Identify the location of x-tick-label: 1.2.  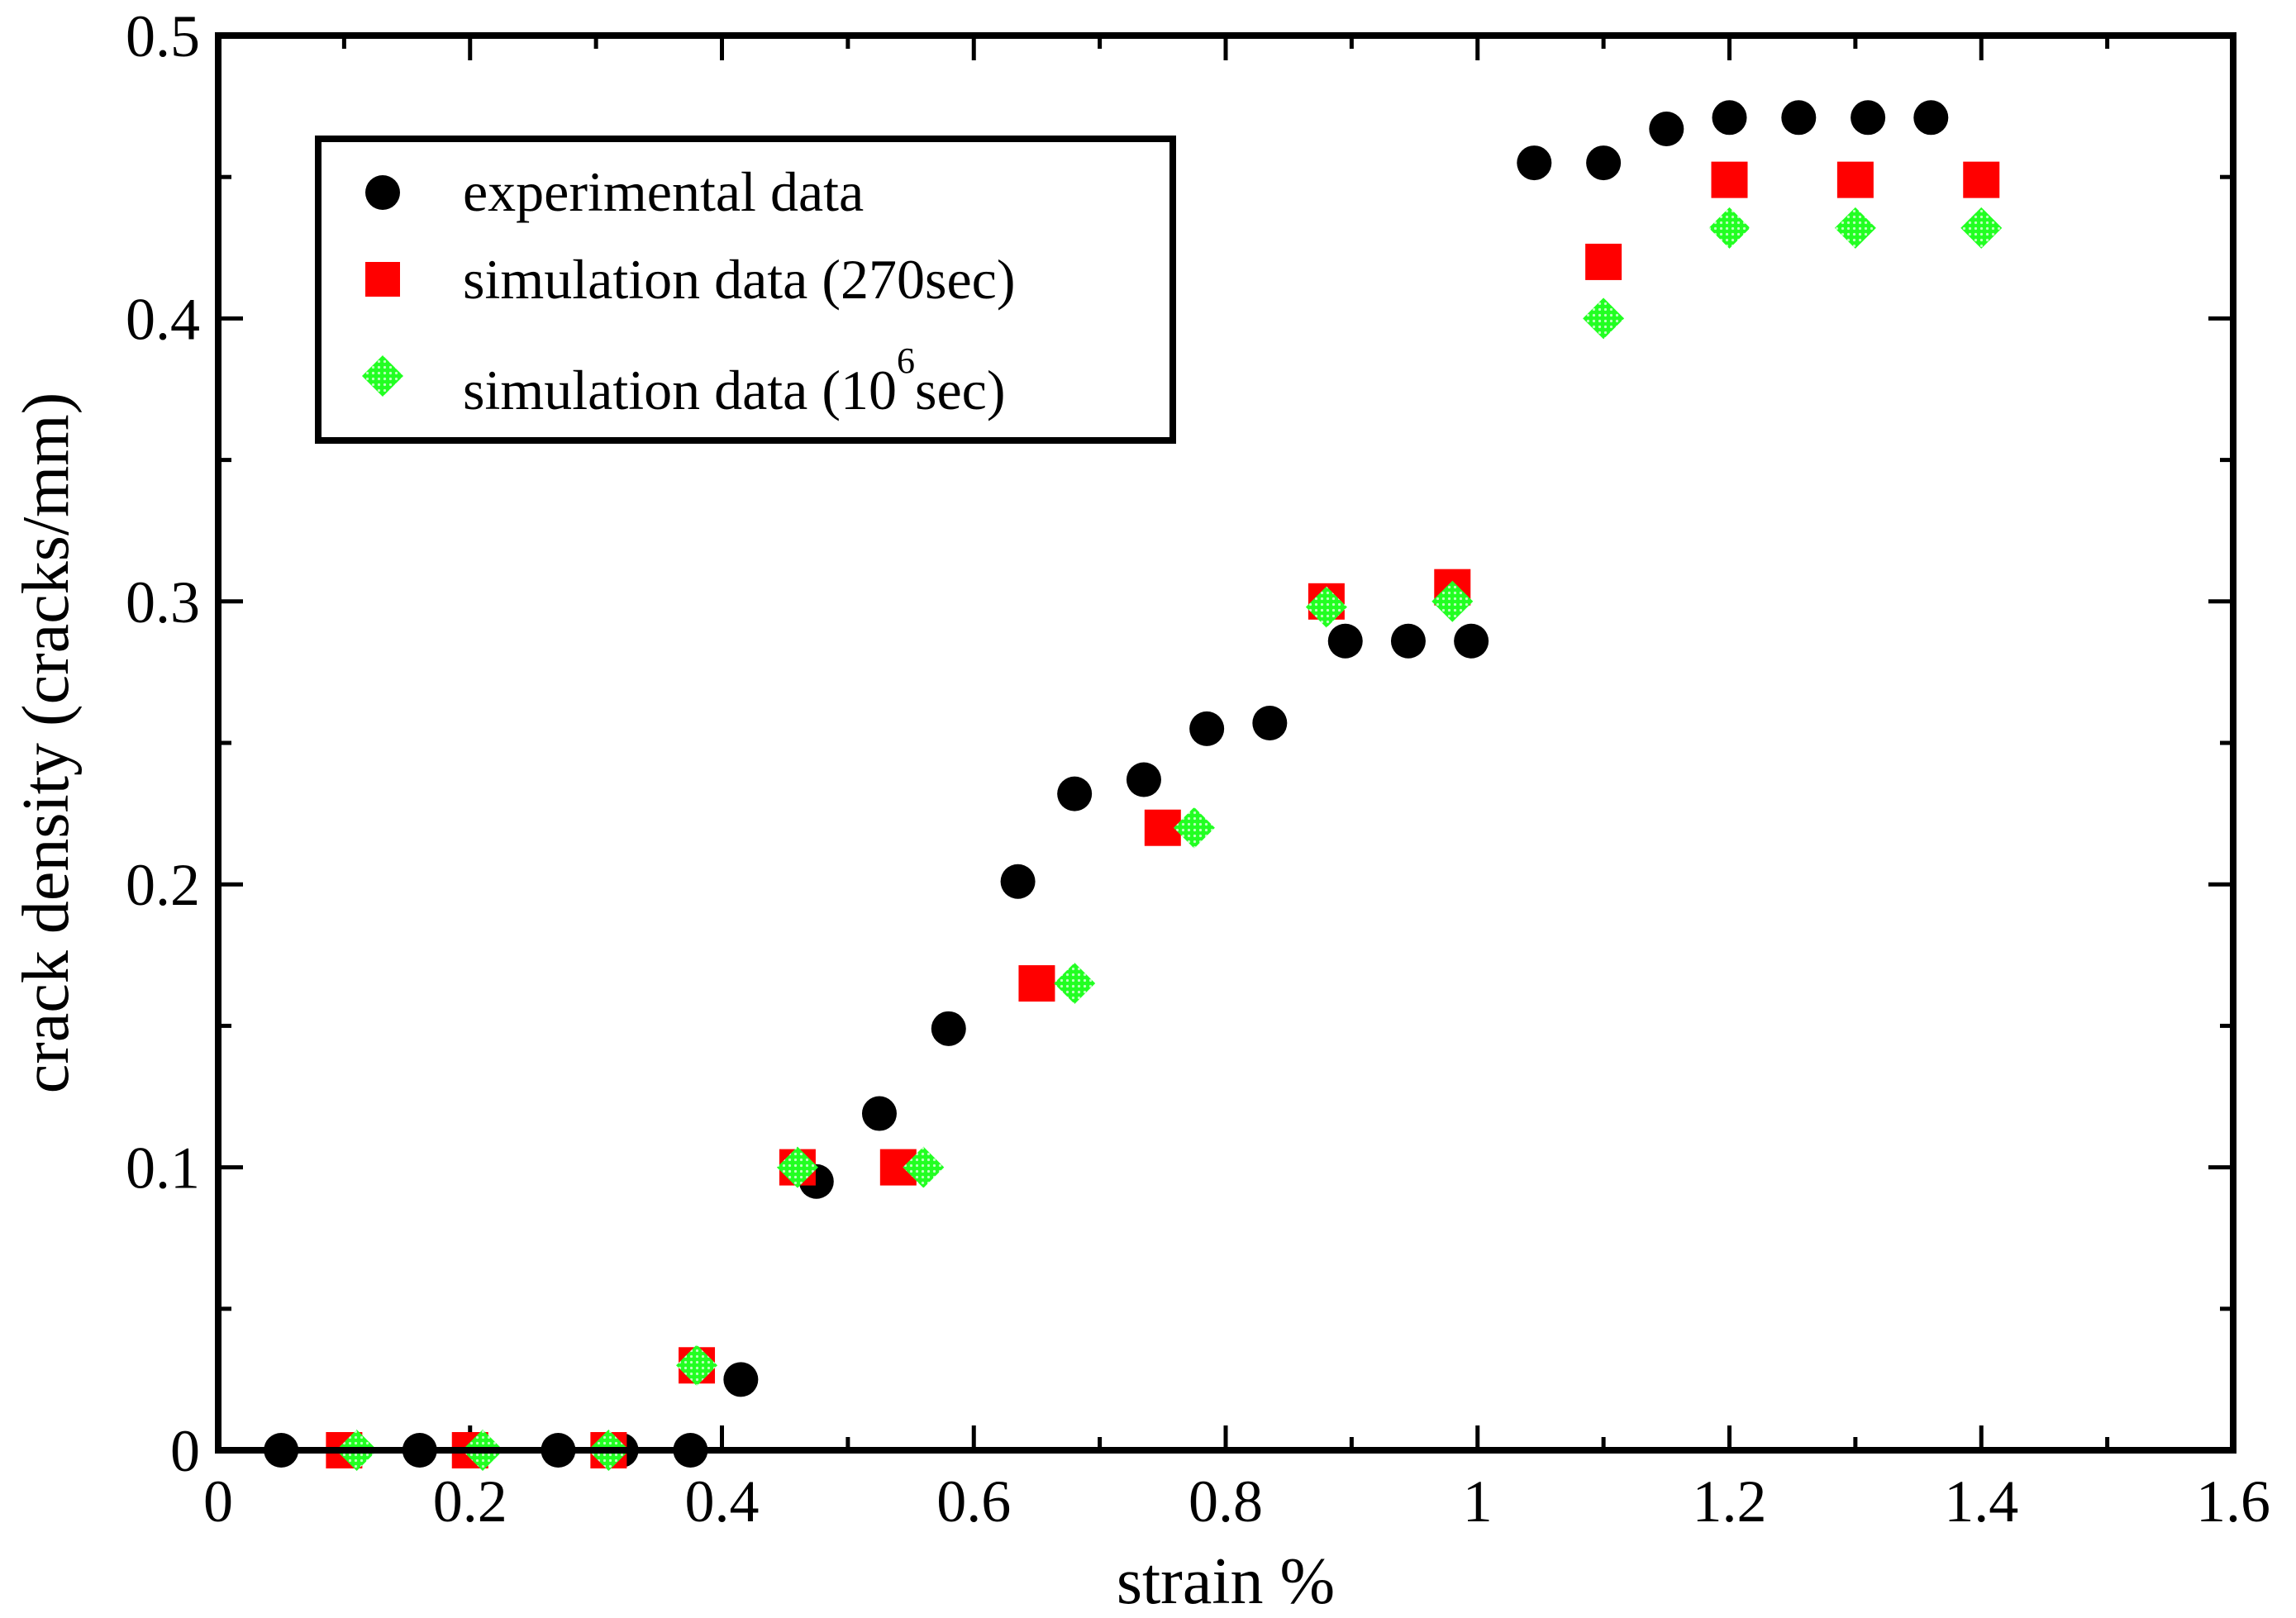
(1730, 1501).